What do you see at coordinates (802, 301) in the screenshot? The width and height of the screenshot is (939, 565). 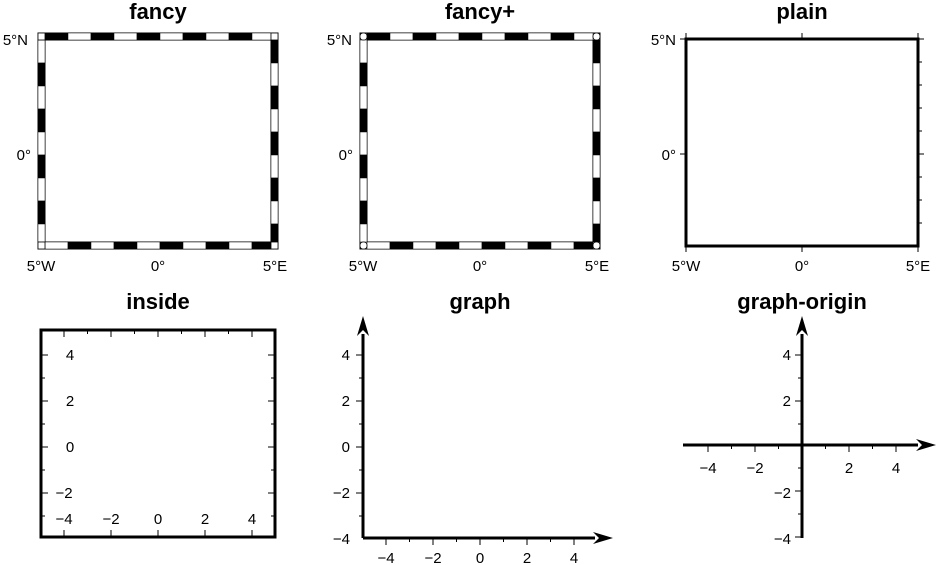 I see `panel-title-graph-origin: graph-origin` at bounding box center [802, 301].